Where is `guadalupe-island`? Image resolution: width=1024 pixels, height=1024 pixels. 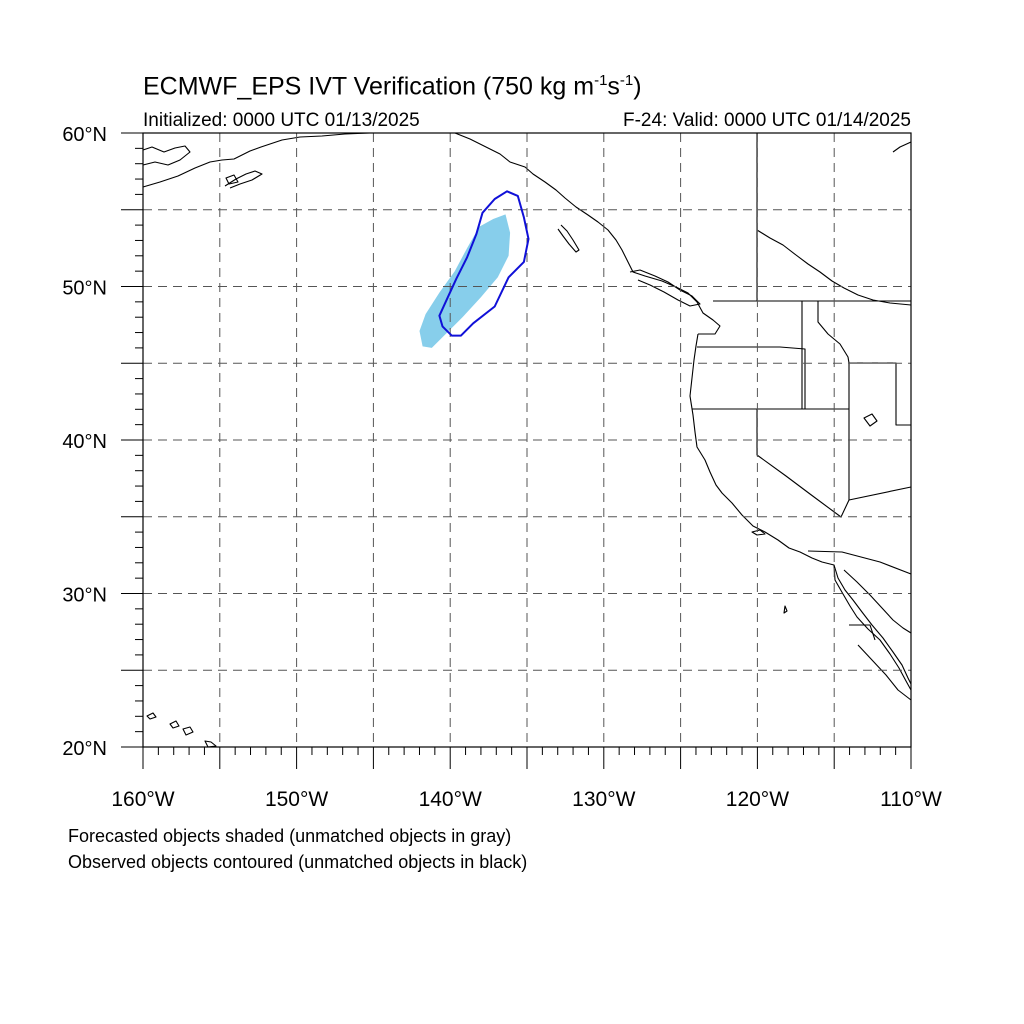
guadalupe-island is located at coordinates (785, 609).